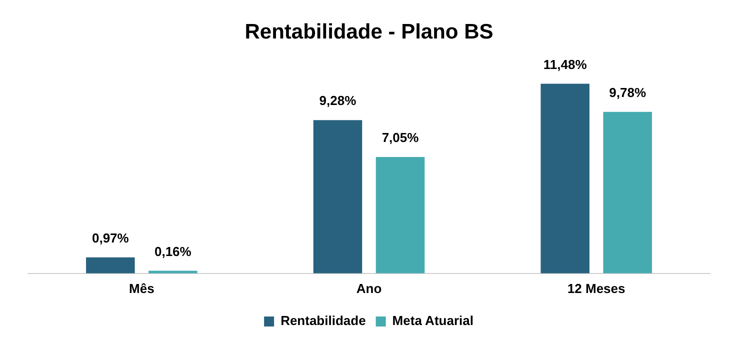 This screenshot has height=348, width=738. What do you see at coordinates (111, 238) in the screenshot?
I see `data-label: 0,97%` at bounding box center [111, 238].